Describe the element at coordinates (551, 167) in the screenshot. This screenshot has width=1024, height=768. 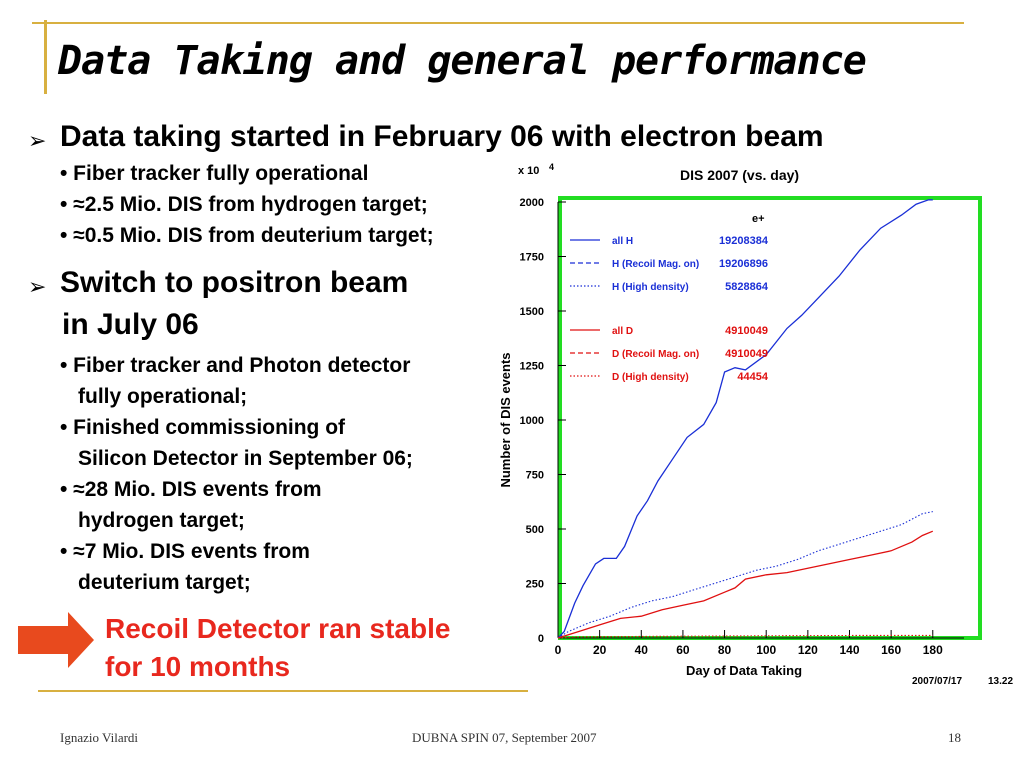
I see `chart-multiplier-exponent: 4` at that location.